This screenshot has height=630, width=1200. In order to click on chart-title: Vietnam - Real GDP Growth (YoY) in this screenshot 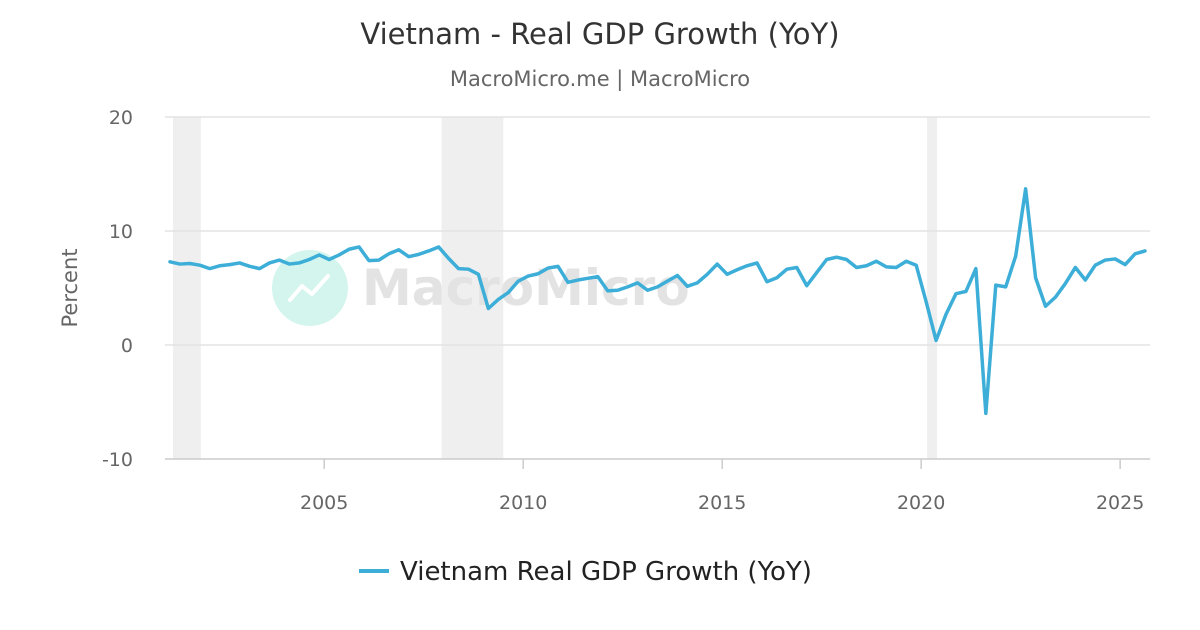, I will do `click(599, 34)`.